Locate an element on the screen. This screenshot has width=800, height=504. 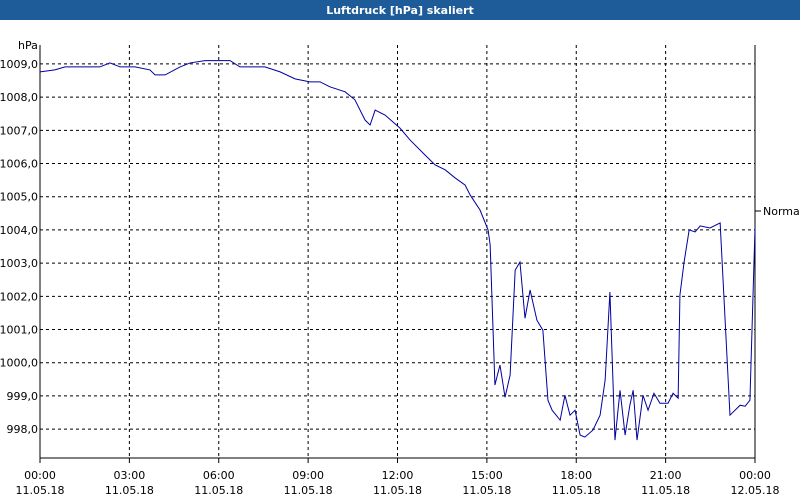
x-tick-date: 12.05.18 is located at coordinates (755, 490).